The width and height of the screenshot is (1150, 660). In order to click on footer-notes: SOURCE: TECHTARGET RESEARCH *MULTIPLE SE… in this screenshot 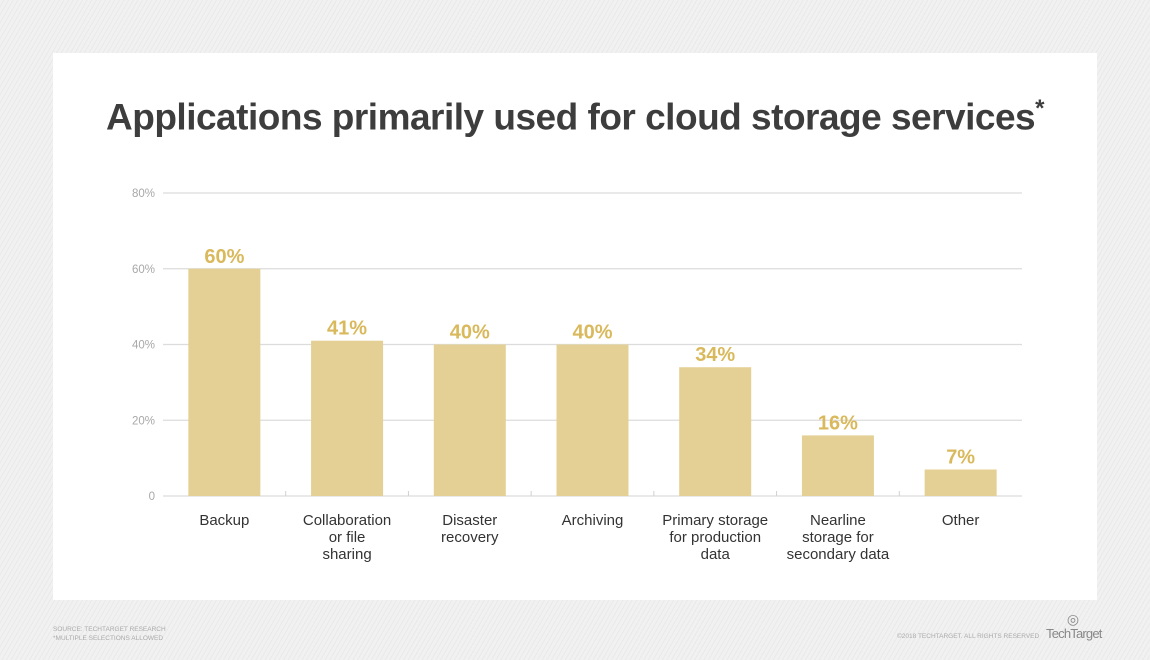, I will do `click(109, 634)`.